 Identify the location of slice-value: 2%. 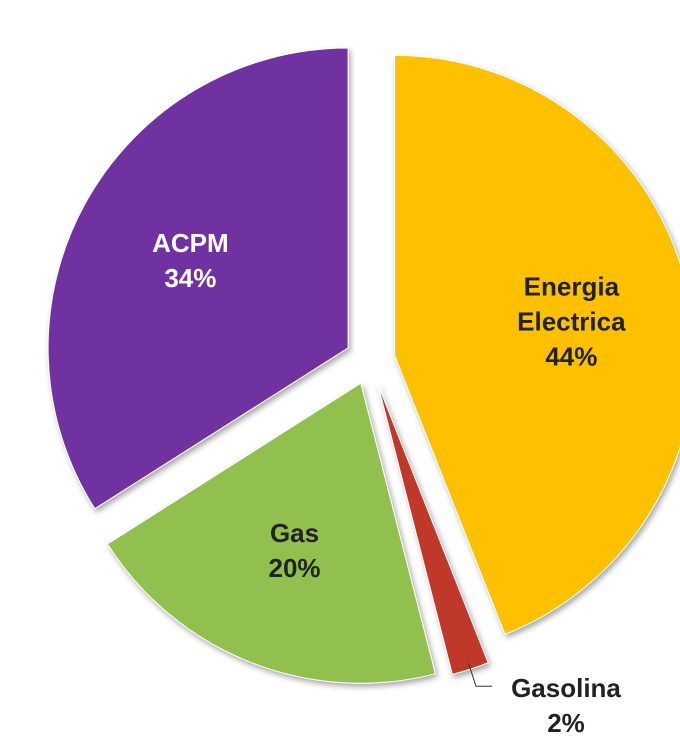
(566, 723).